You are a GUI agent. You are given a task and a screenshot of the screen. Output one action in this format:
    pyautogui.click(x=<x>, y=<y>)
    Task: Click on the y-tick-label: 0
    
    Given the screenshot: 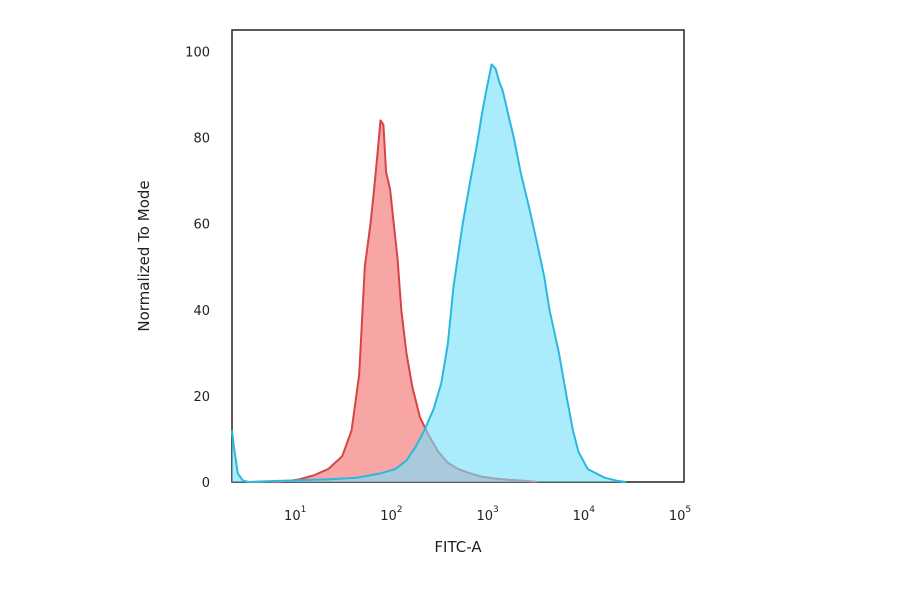 What is the action you would take?
    pyautogui.click(x=206, y=483)
    